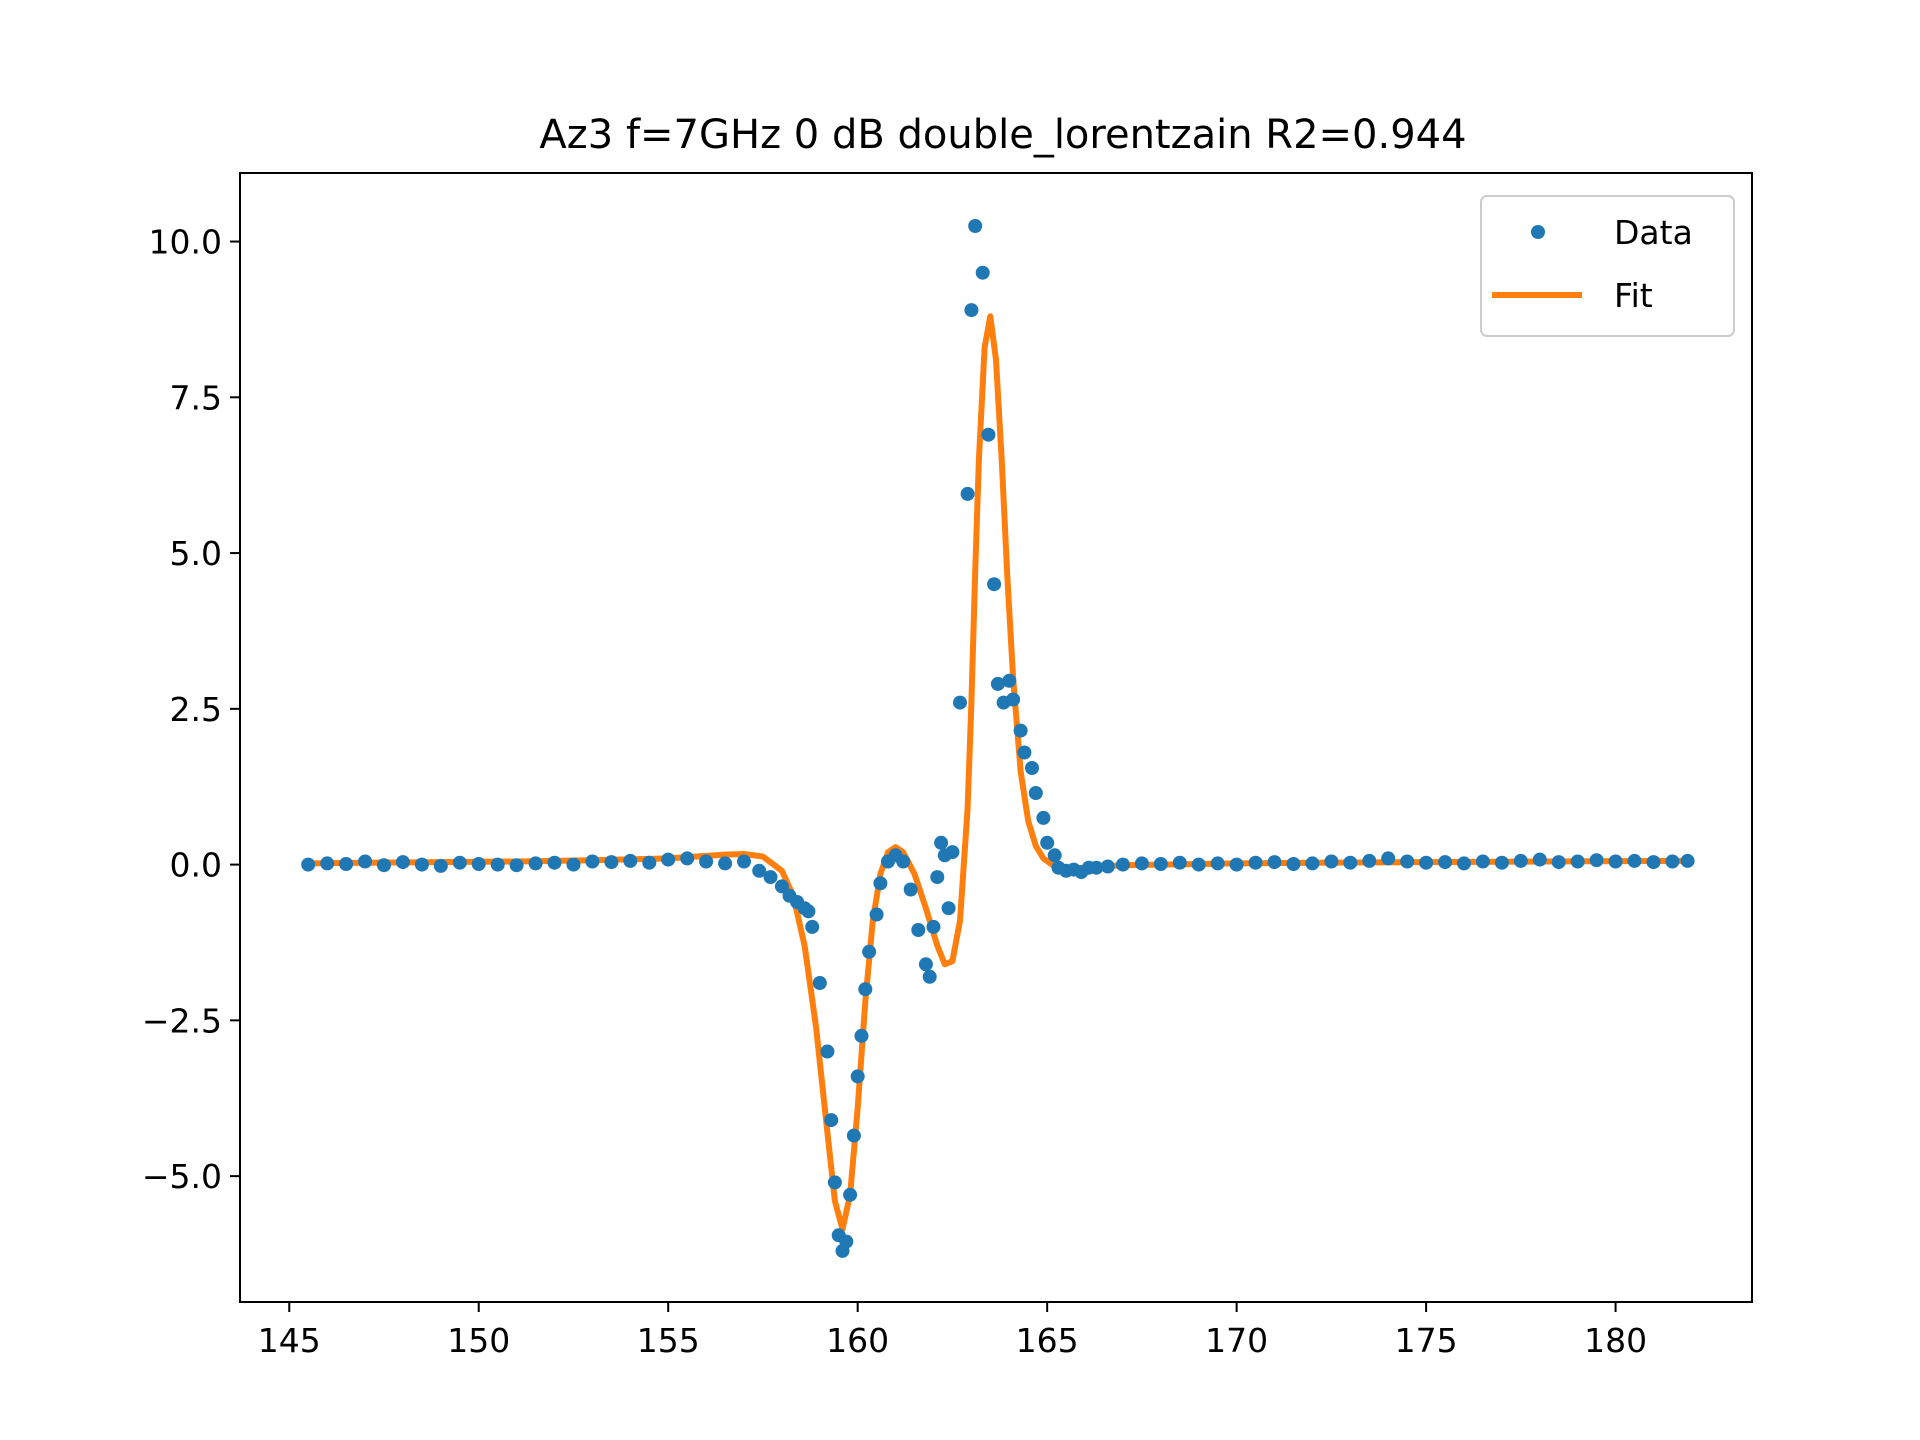 The width and height of the screenshot is (1920, 1440). What do you see at coordinates (1615, 1340) in the screenshot?
I see `x-tick-label: 180` at bounding box center [1615, 1340].